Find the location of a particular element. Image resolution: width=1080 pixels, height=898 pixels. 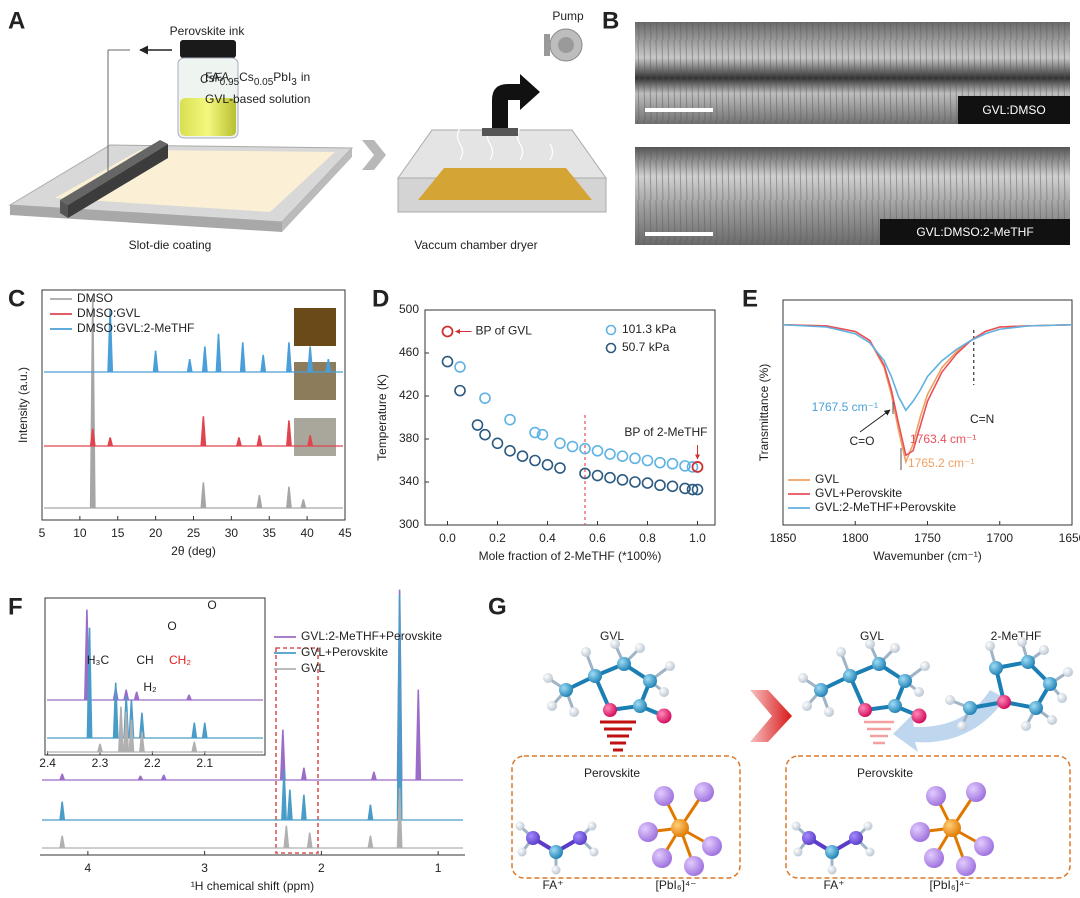

legend-label: DMSO:GVL is located at coordinates (109, 313).